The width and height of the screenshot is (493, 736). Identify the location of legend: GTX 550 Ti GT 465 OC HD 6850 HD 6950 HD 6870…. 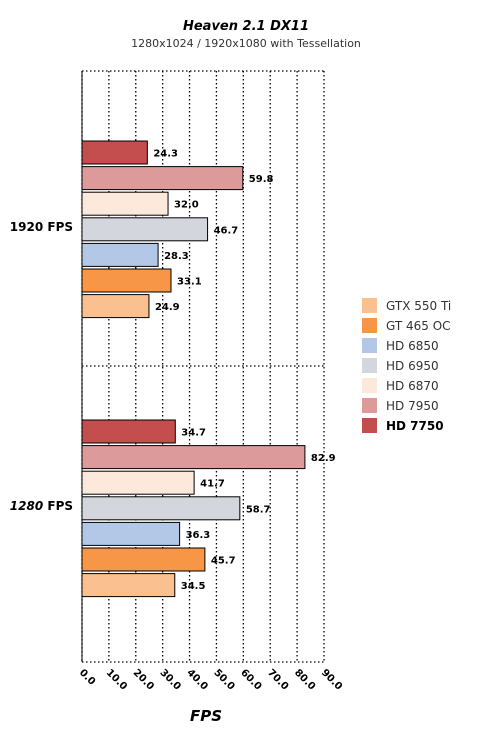
(406, 365).